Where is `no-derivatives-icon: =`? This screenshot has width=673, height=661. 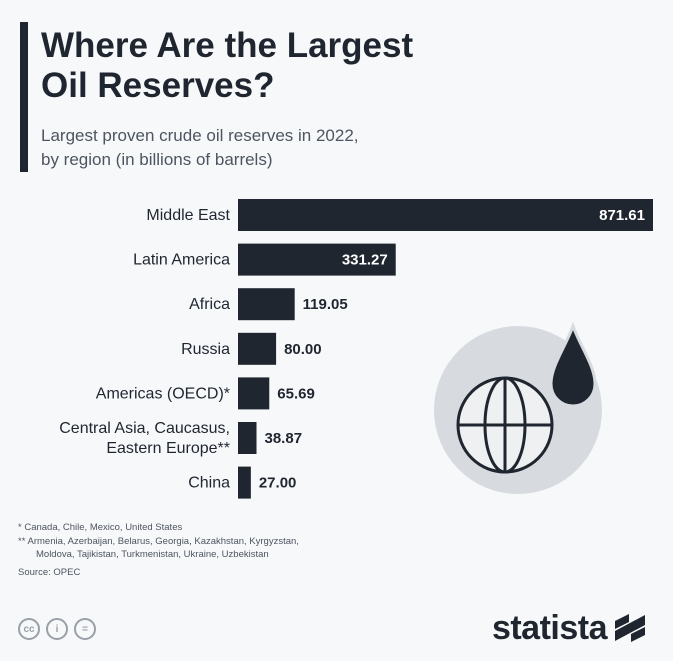
no-derivatives-icon: = is located at coordinates (85, 629).